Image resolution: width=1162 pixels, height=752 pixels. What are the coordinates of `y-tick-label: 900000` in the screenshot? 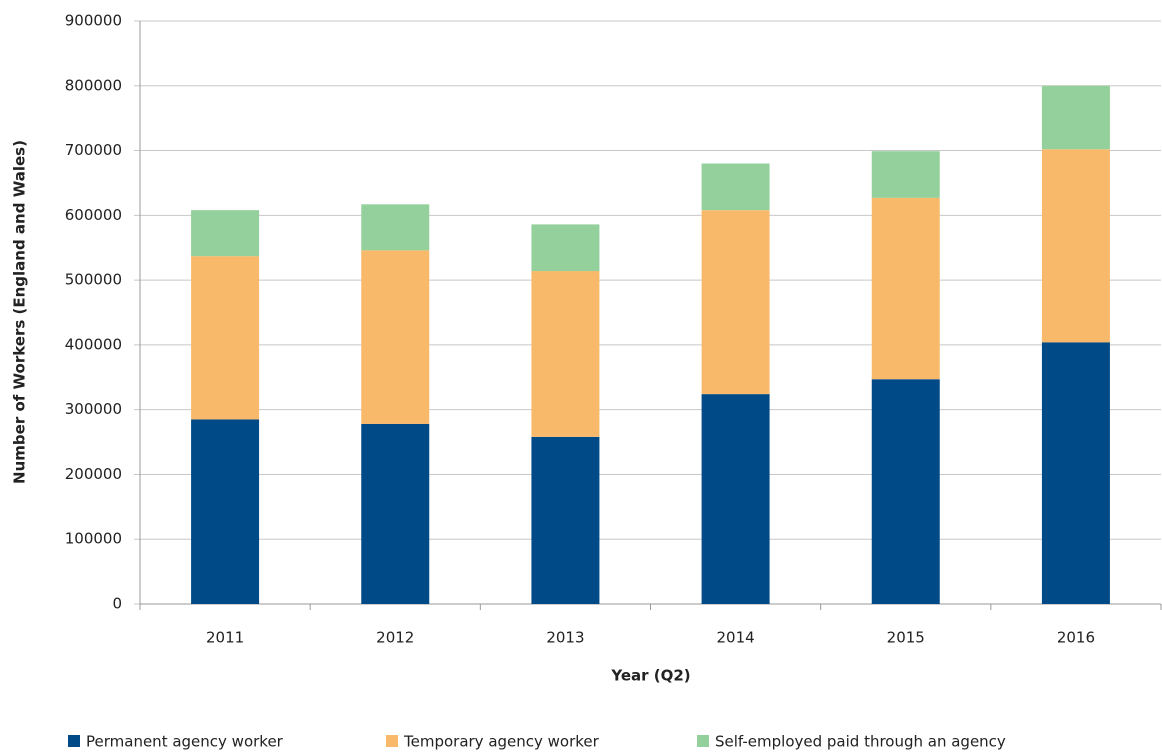 It's located at (93, 21).